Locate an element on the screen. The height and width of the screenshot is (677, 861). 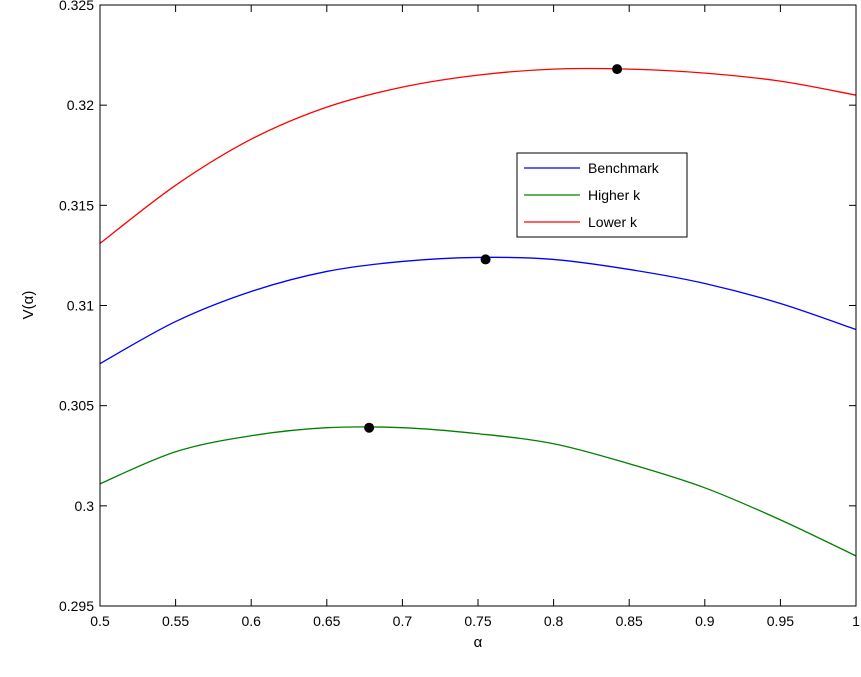
x-tick-label: 0.55 is located at coordinates (175, 621).